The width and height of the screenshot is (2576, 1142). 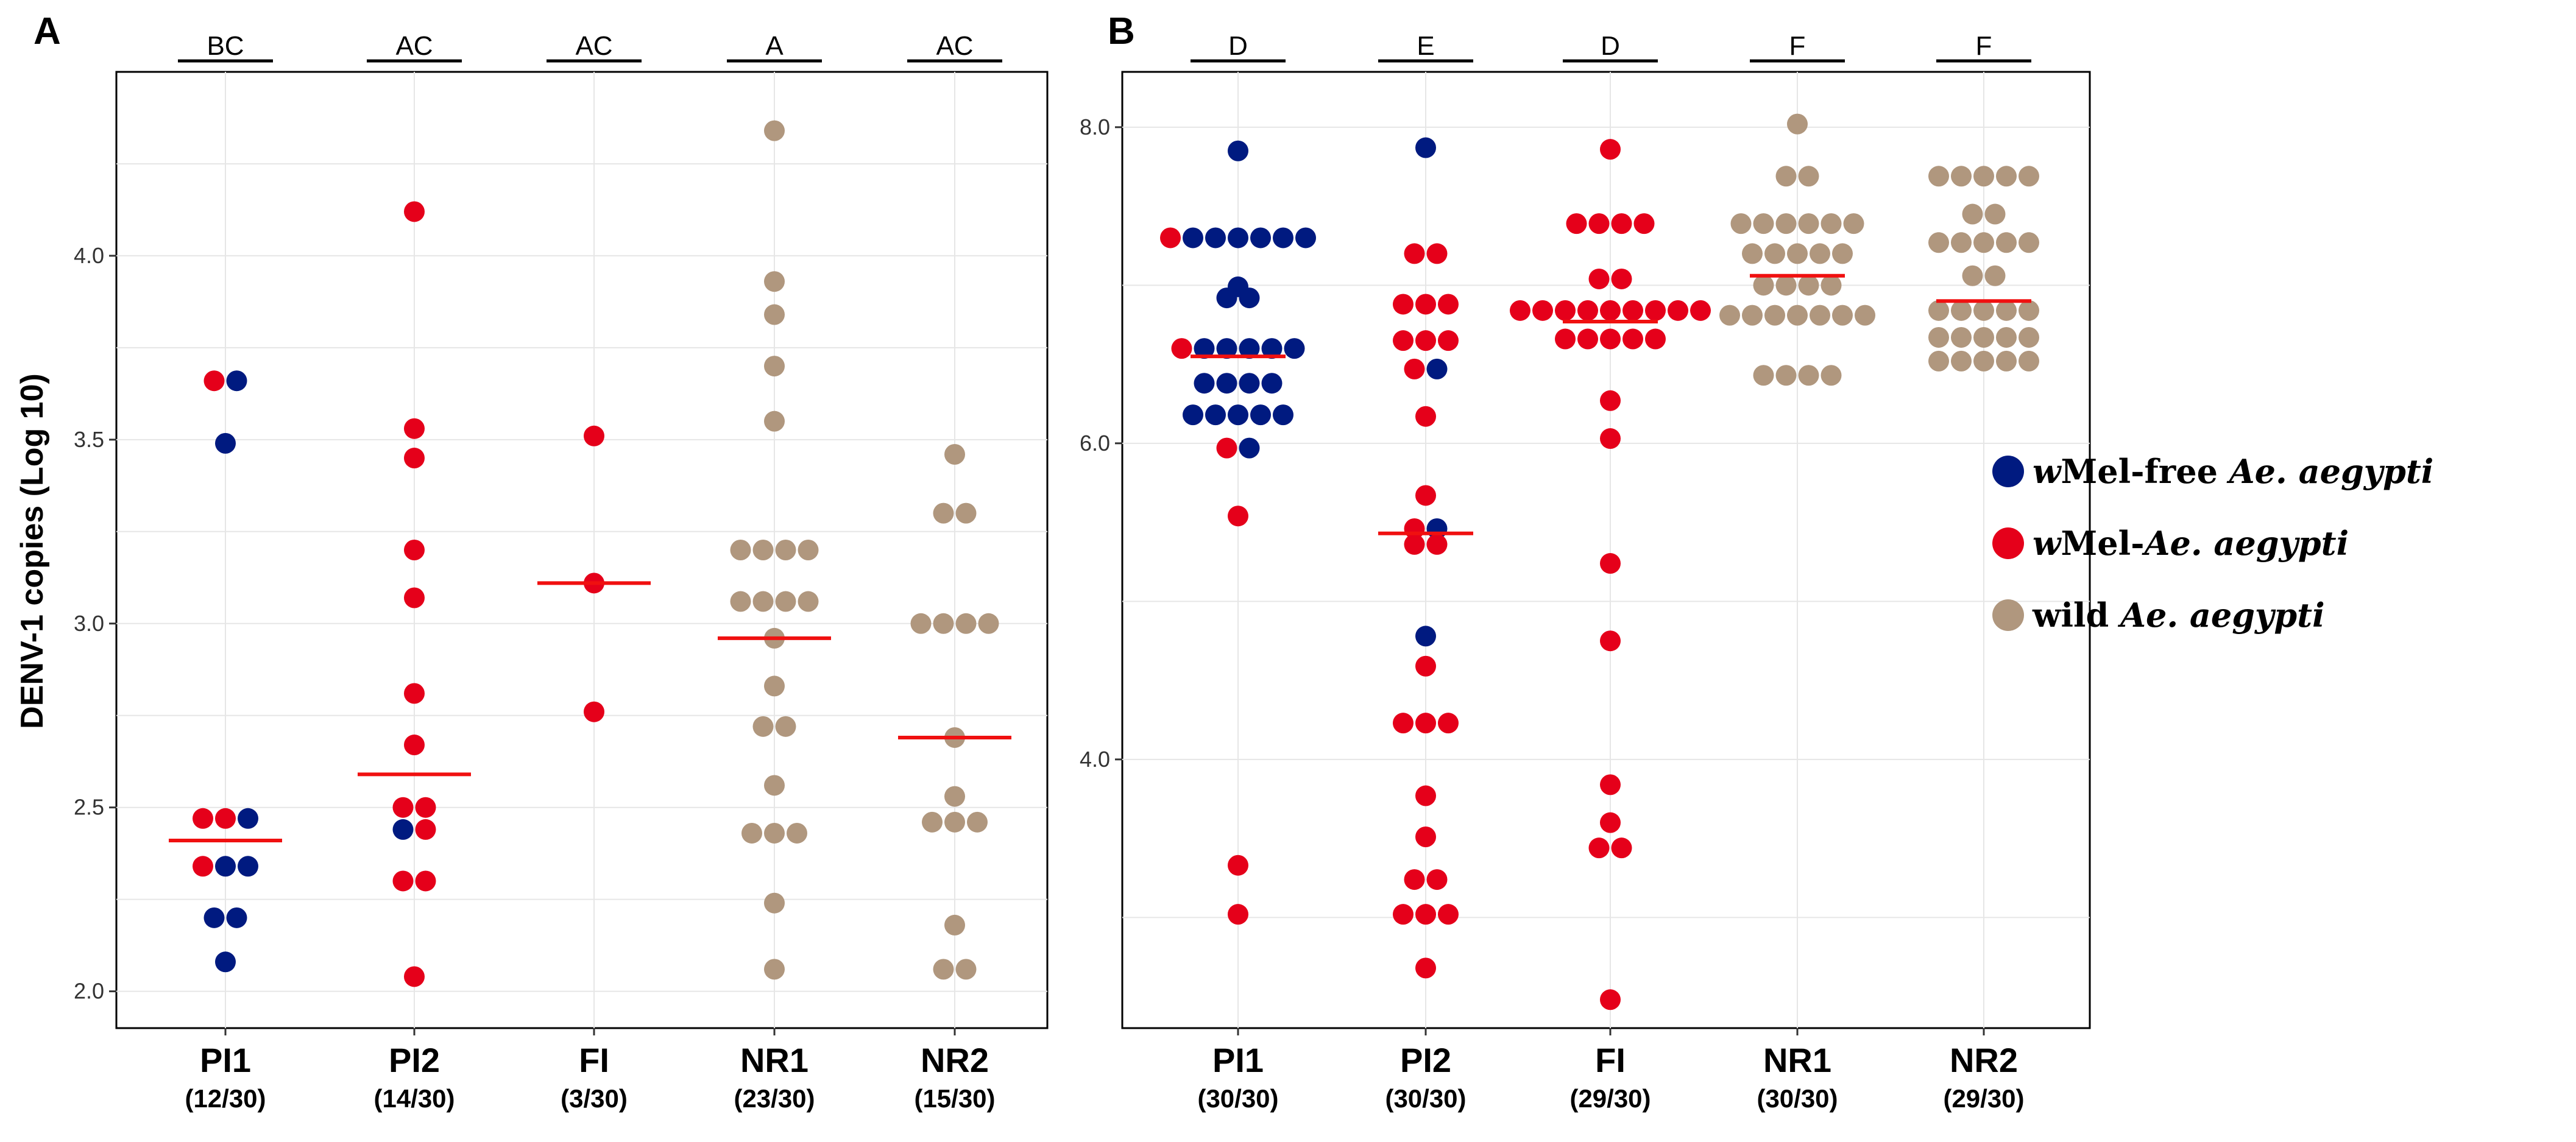 What do you see at coordinates (1425, 1060) in the screenshot?
I see `panel-b-pi2-label: PI2` at bounding box center [1425, 1060].